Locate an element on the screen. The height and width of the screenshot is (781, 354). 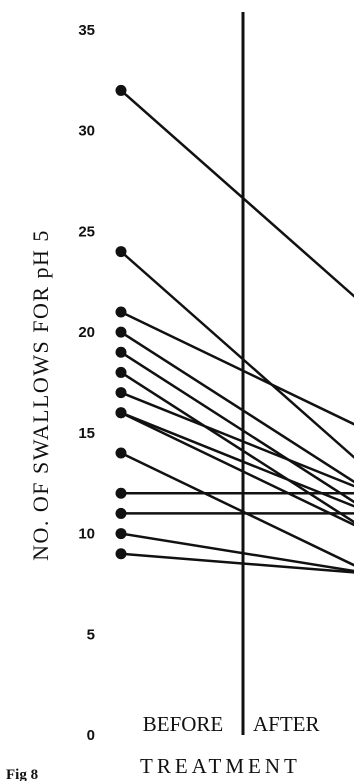
y-tick-label: 5 is located at coordinates (91, 634).